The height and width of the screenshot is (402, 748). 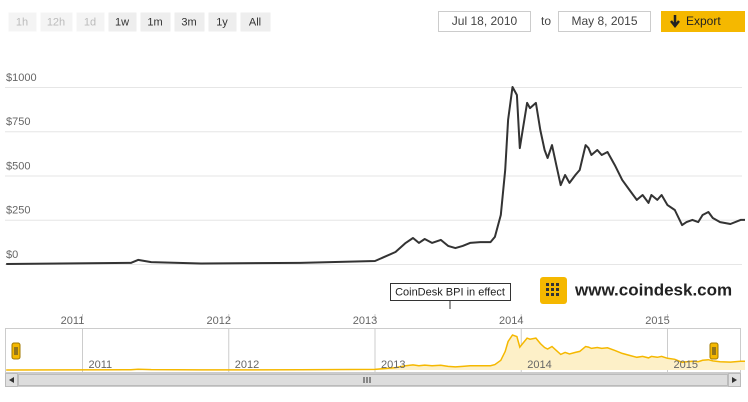 I want to click on y-tick-label: $500, so click(x=18, y=166).